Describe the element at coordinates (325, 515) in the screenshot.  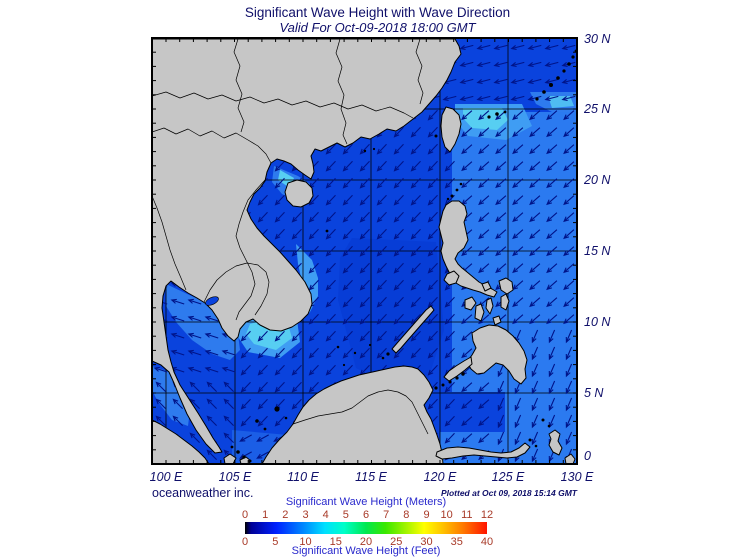
I see `meters-tick-4: 4` at that location.